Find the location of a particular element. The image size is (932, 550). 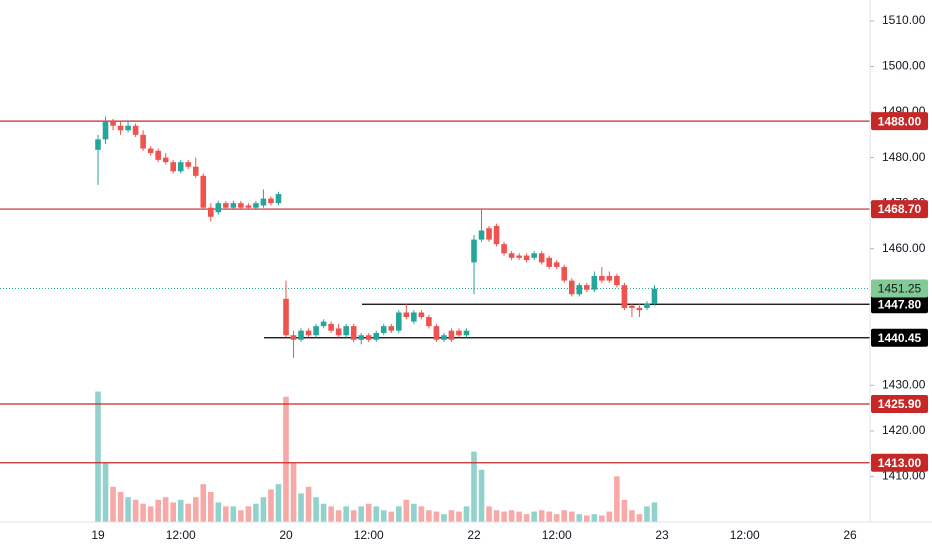

last-price-label: 1451.25 is located at coordinates (900, 289).